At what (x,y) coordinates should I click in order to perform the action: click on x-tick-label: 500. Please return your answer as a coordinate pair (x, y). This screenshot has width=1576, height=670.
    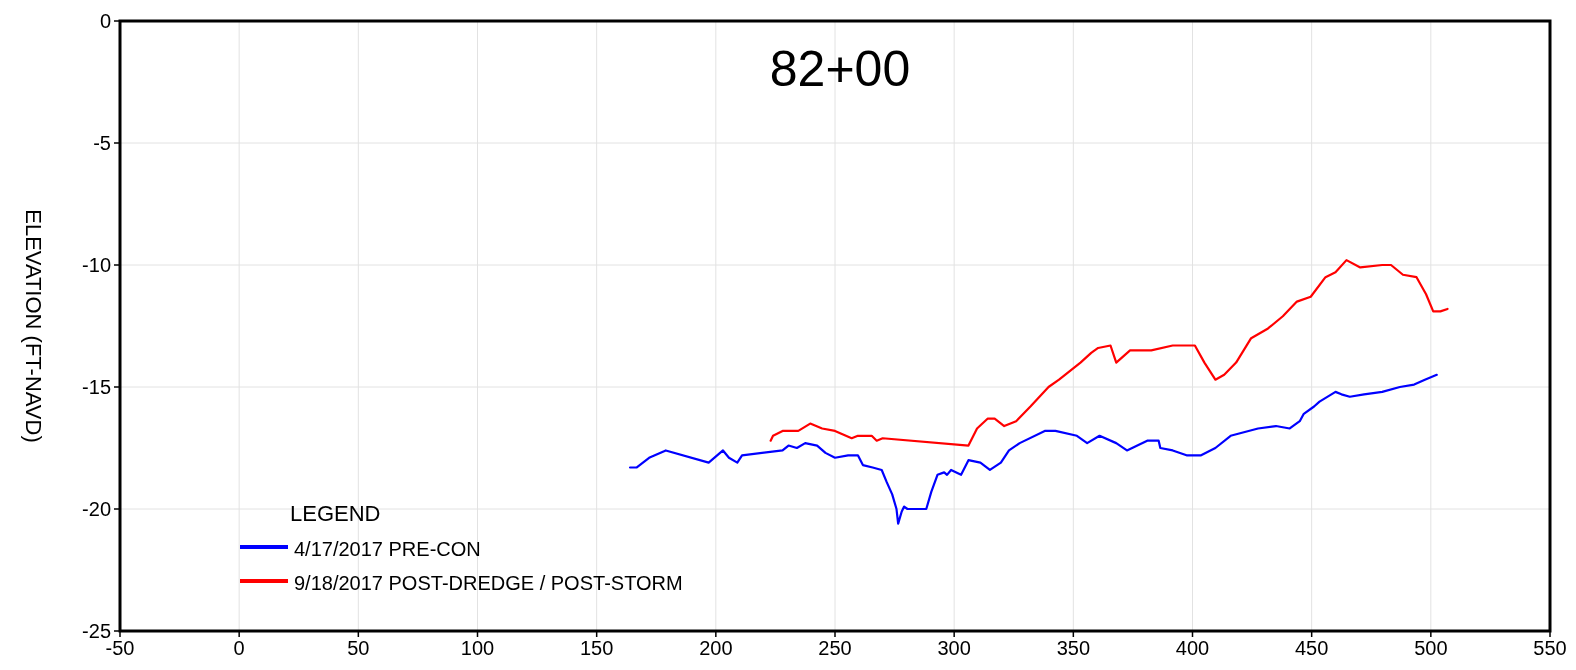
    Looking at the image, I should click on (1431, 648).